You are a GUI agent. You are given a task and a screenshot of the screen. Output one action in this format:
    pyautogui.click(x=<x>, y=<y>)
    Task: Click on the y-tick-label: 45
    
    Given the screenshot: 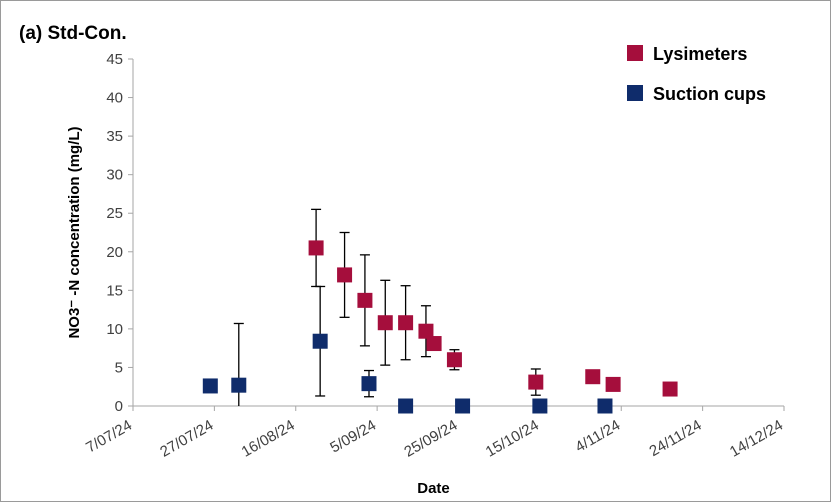 What is the action you would take?
    pyautogui.click(x=114, y=59)
    